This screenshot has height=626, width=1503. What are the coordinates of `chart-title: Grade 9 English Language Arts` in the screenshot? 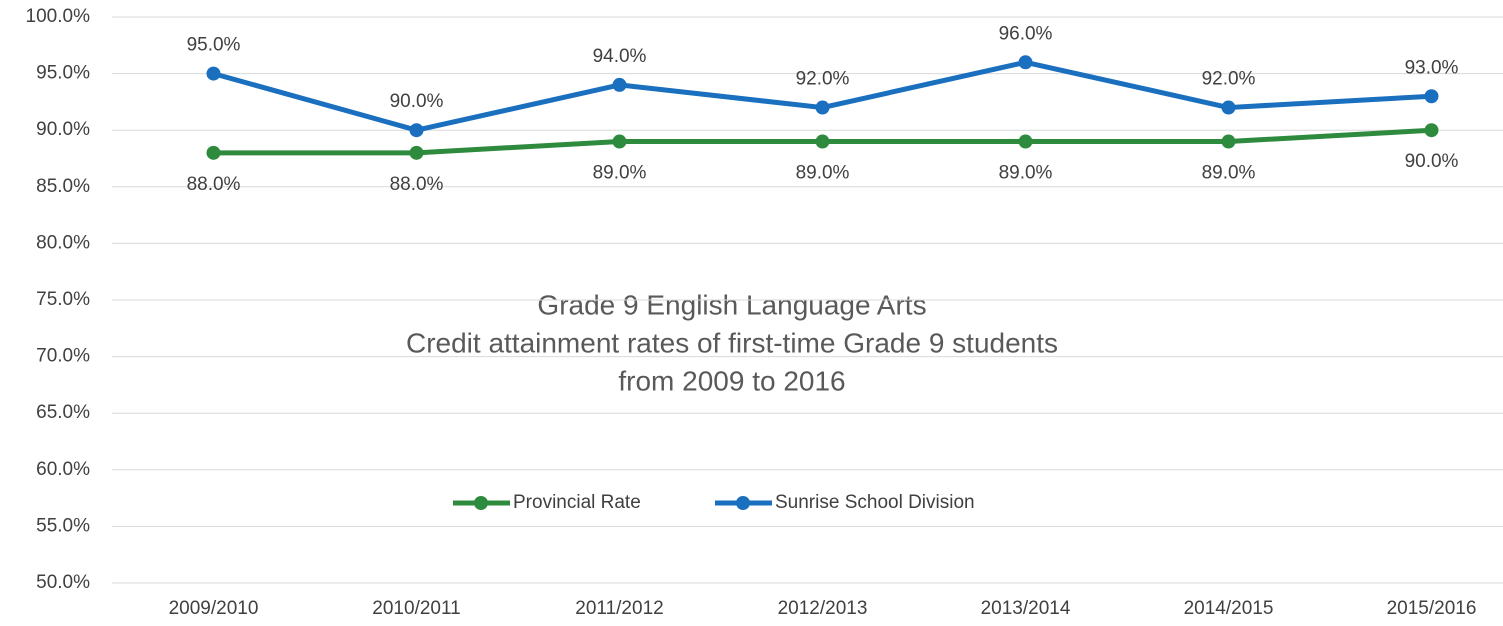 It's located at (731, 304).